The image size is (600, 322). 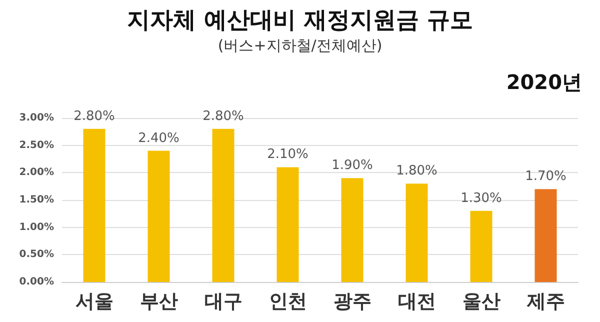 What do you see at coordinates (417, 171) in the screenshot?
I see `data-label: 1.80%` at bounding box center [417, 171].